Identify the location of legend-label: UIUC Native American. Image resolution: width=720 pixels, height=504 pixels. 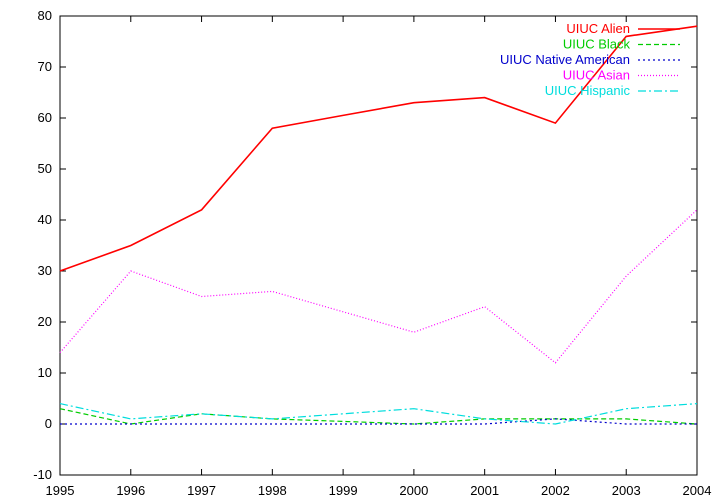
(565, 59).